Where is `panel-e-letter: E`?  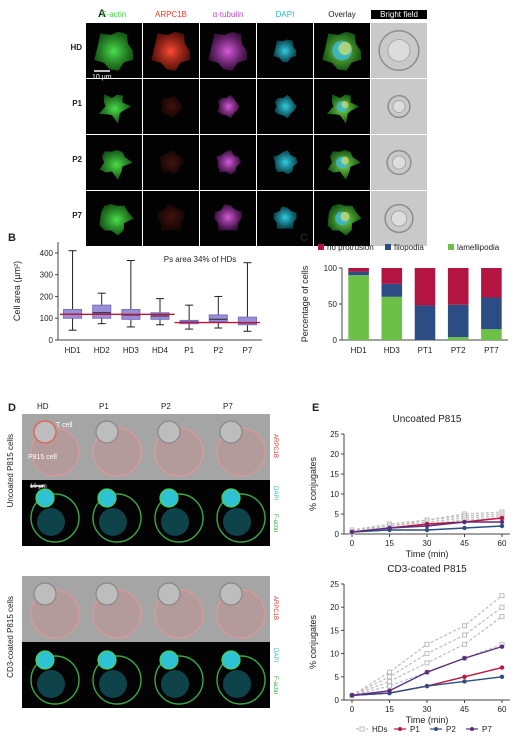
panel-e-letter: E is located at coordinates (316, 408).